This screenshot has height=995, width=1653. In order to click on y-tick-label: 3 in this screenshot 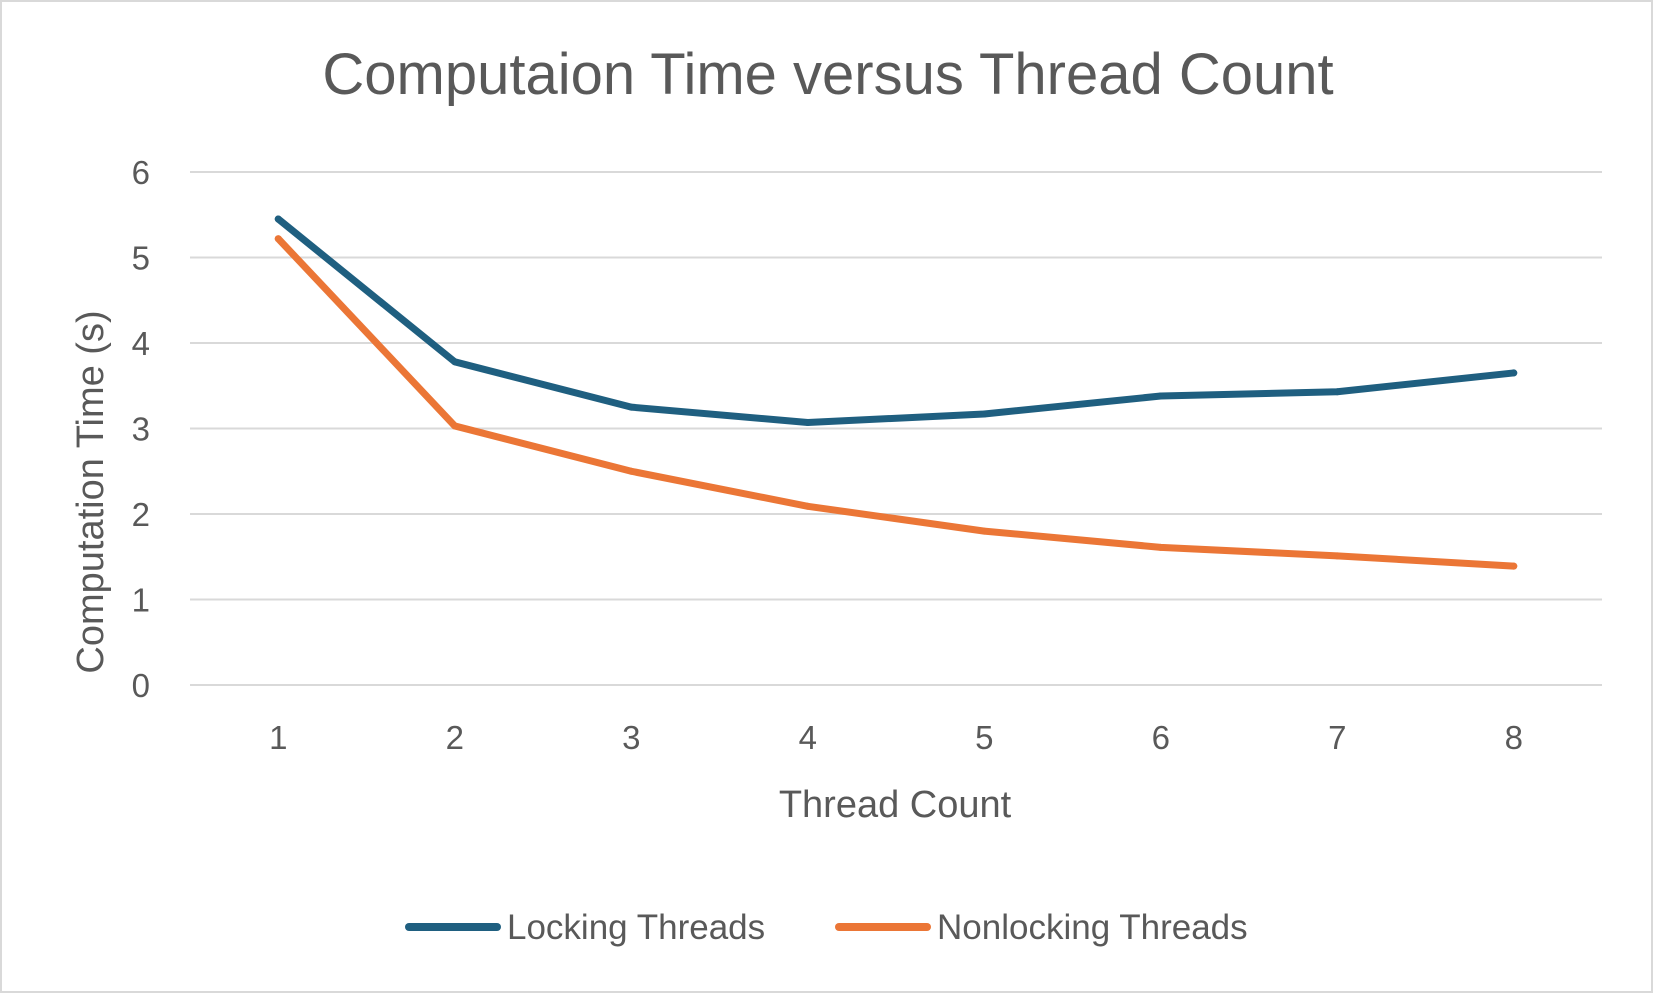, I will do `click(141, 429)`.